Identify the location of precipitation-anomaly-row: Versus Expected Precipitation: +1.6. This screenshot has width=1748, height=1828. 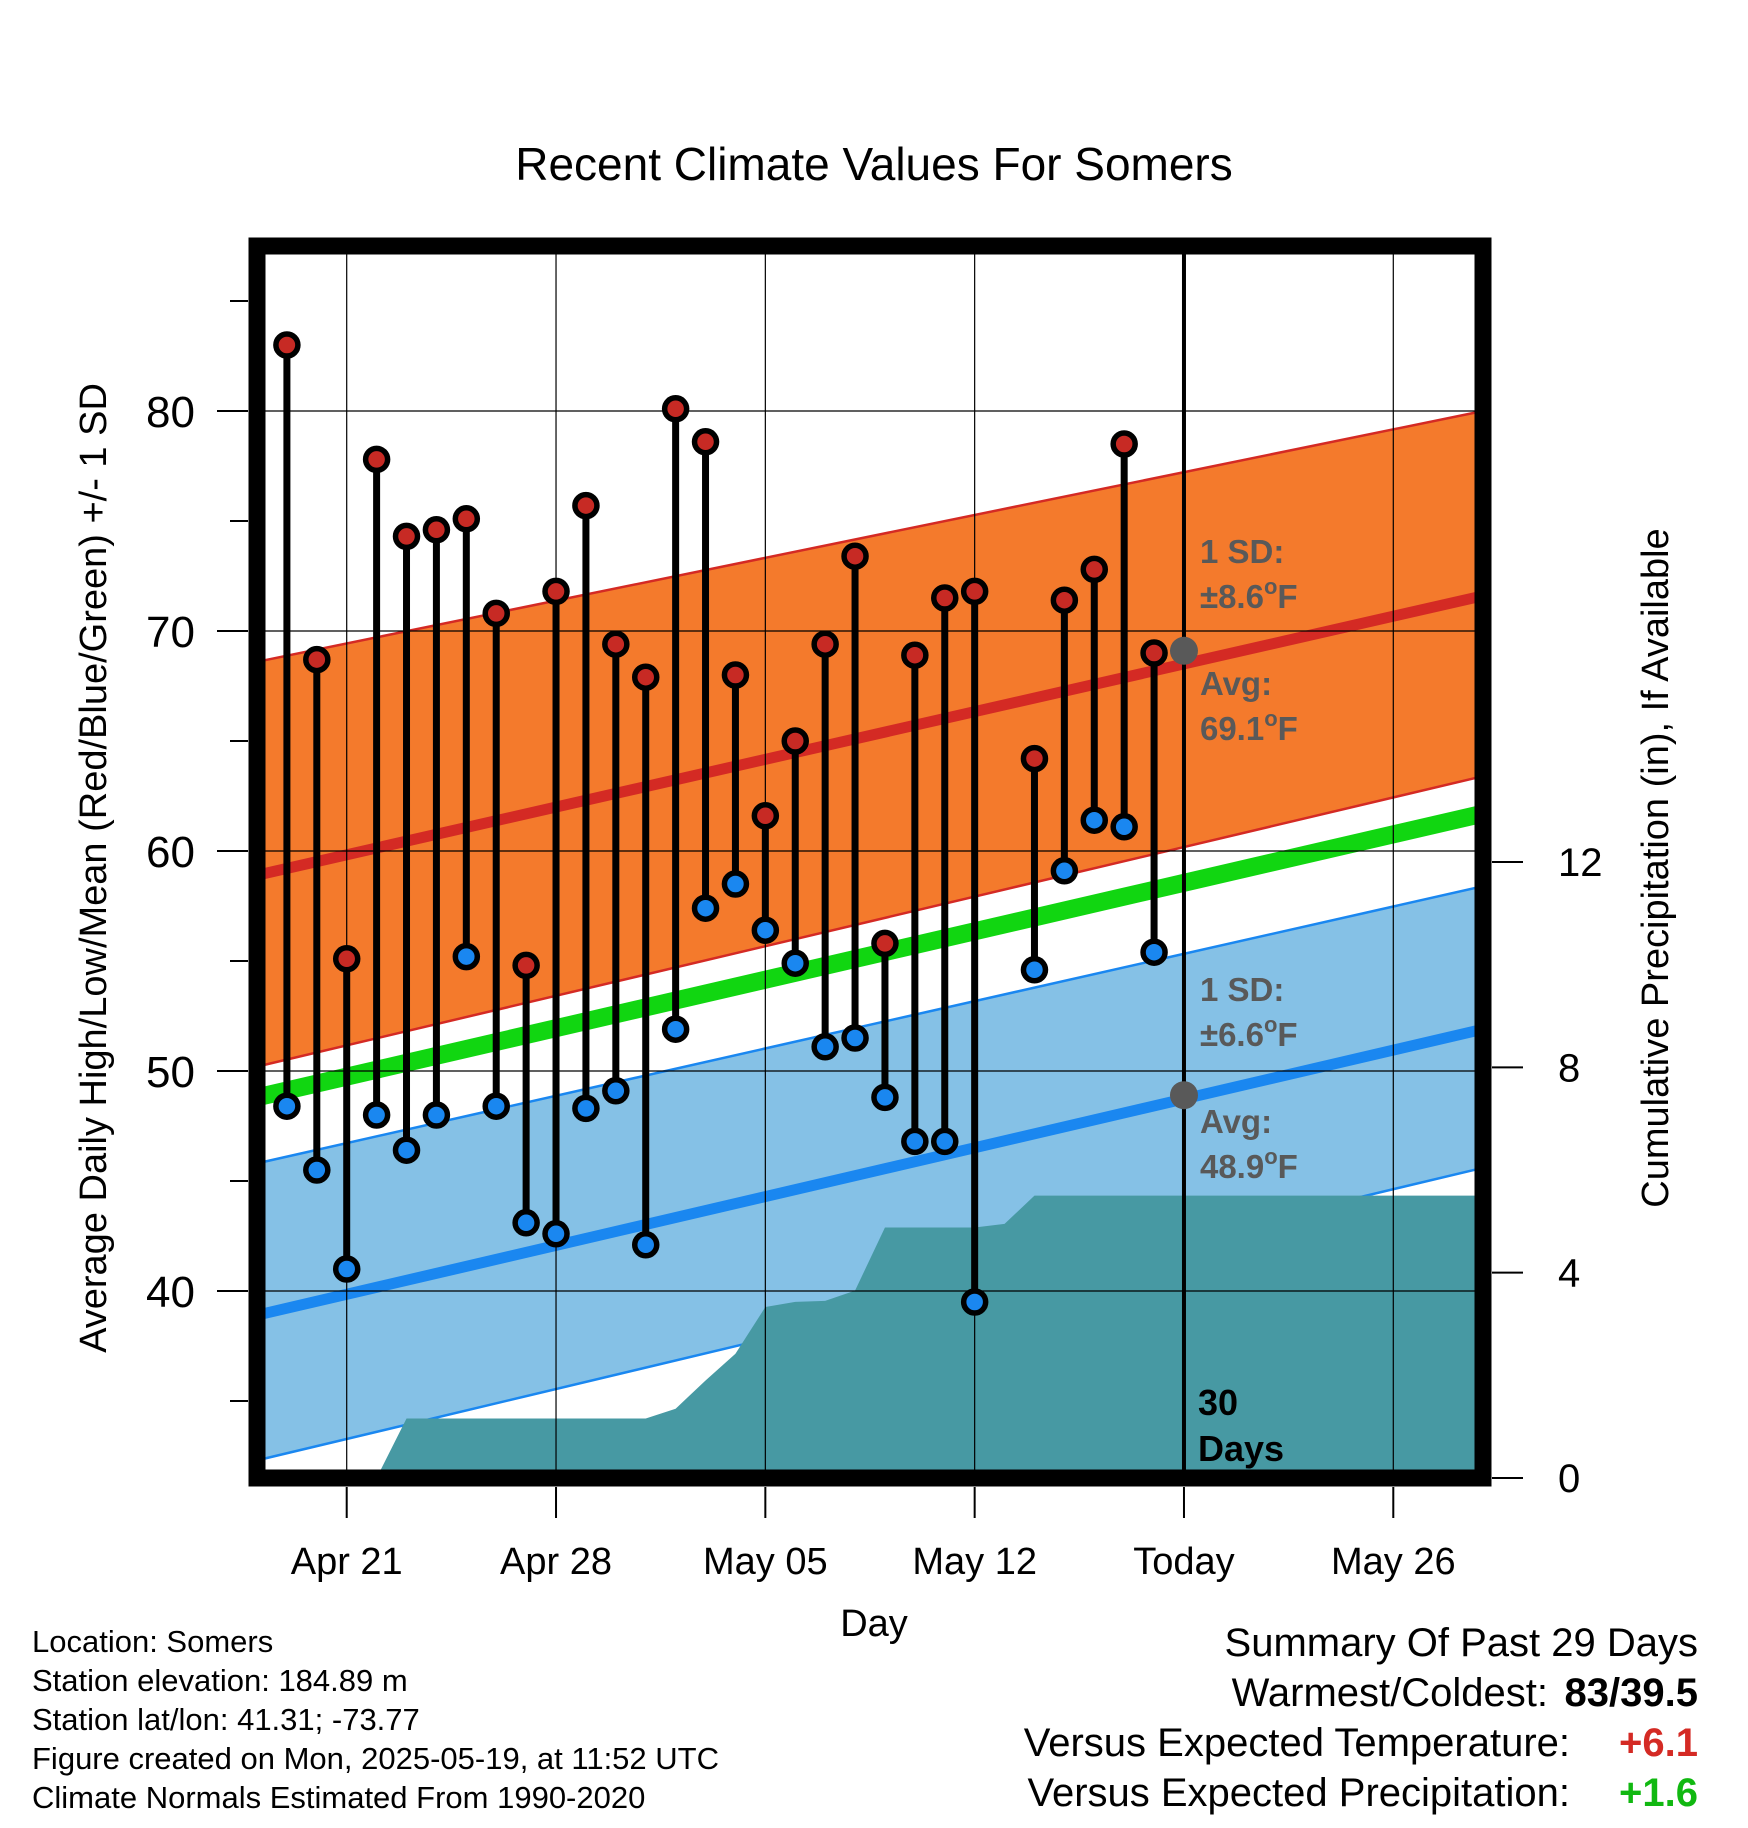
(1361, 1793).